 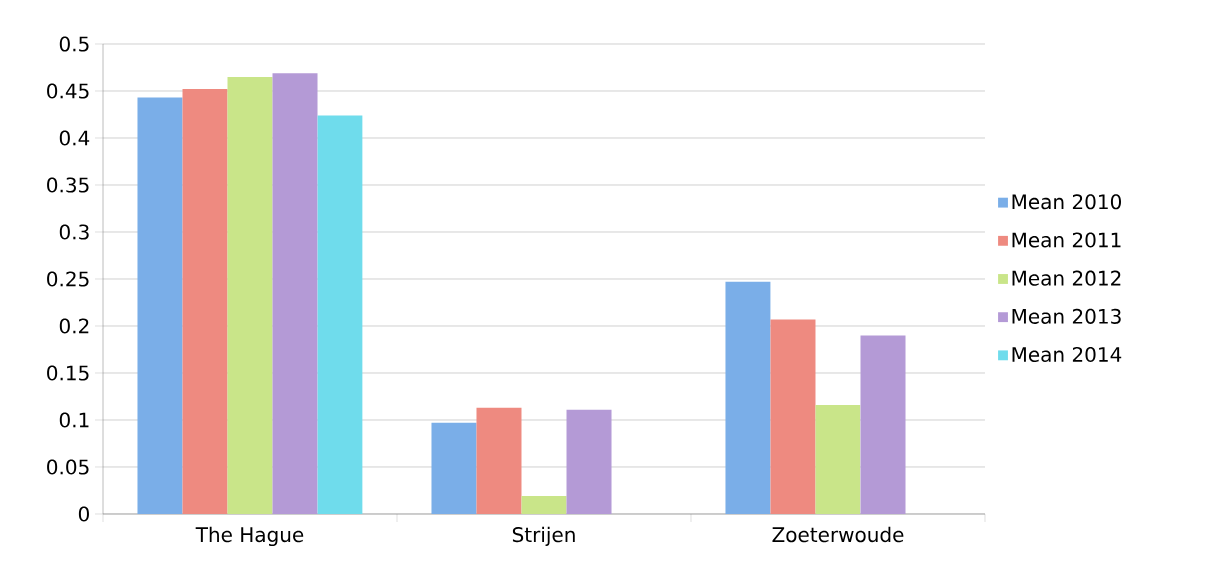 I want to click on legend-label: Mean 2014, so click(x=1067, y=354).